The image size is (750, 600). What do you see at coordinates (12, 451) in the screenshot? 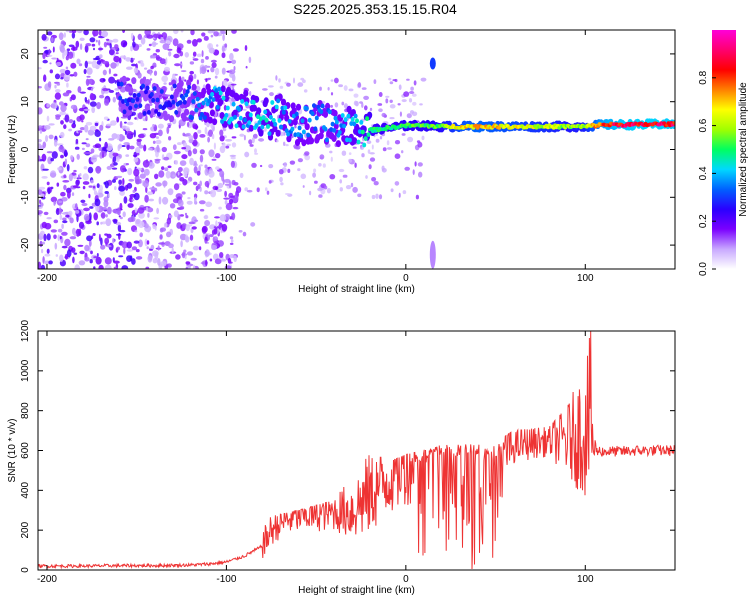
I see `snr-ylabel: SNR (10 * v/v)` at bounding box center [12, 451].